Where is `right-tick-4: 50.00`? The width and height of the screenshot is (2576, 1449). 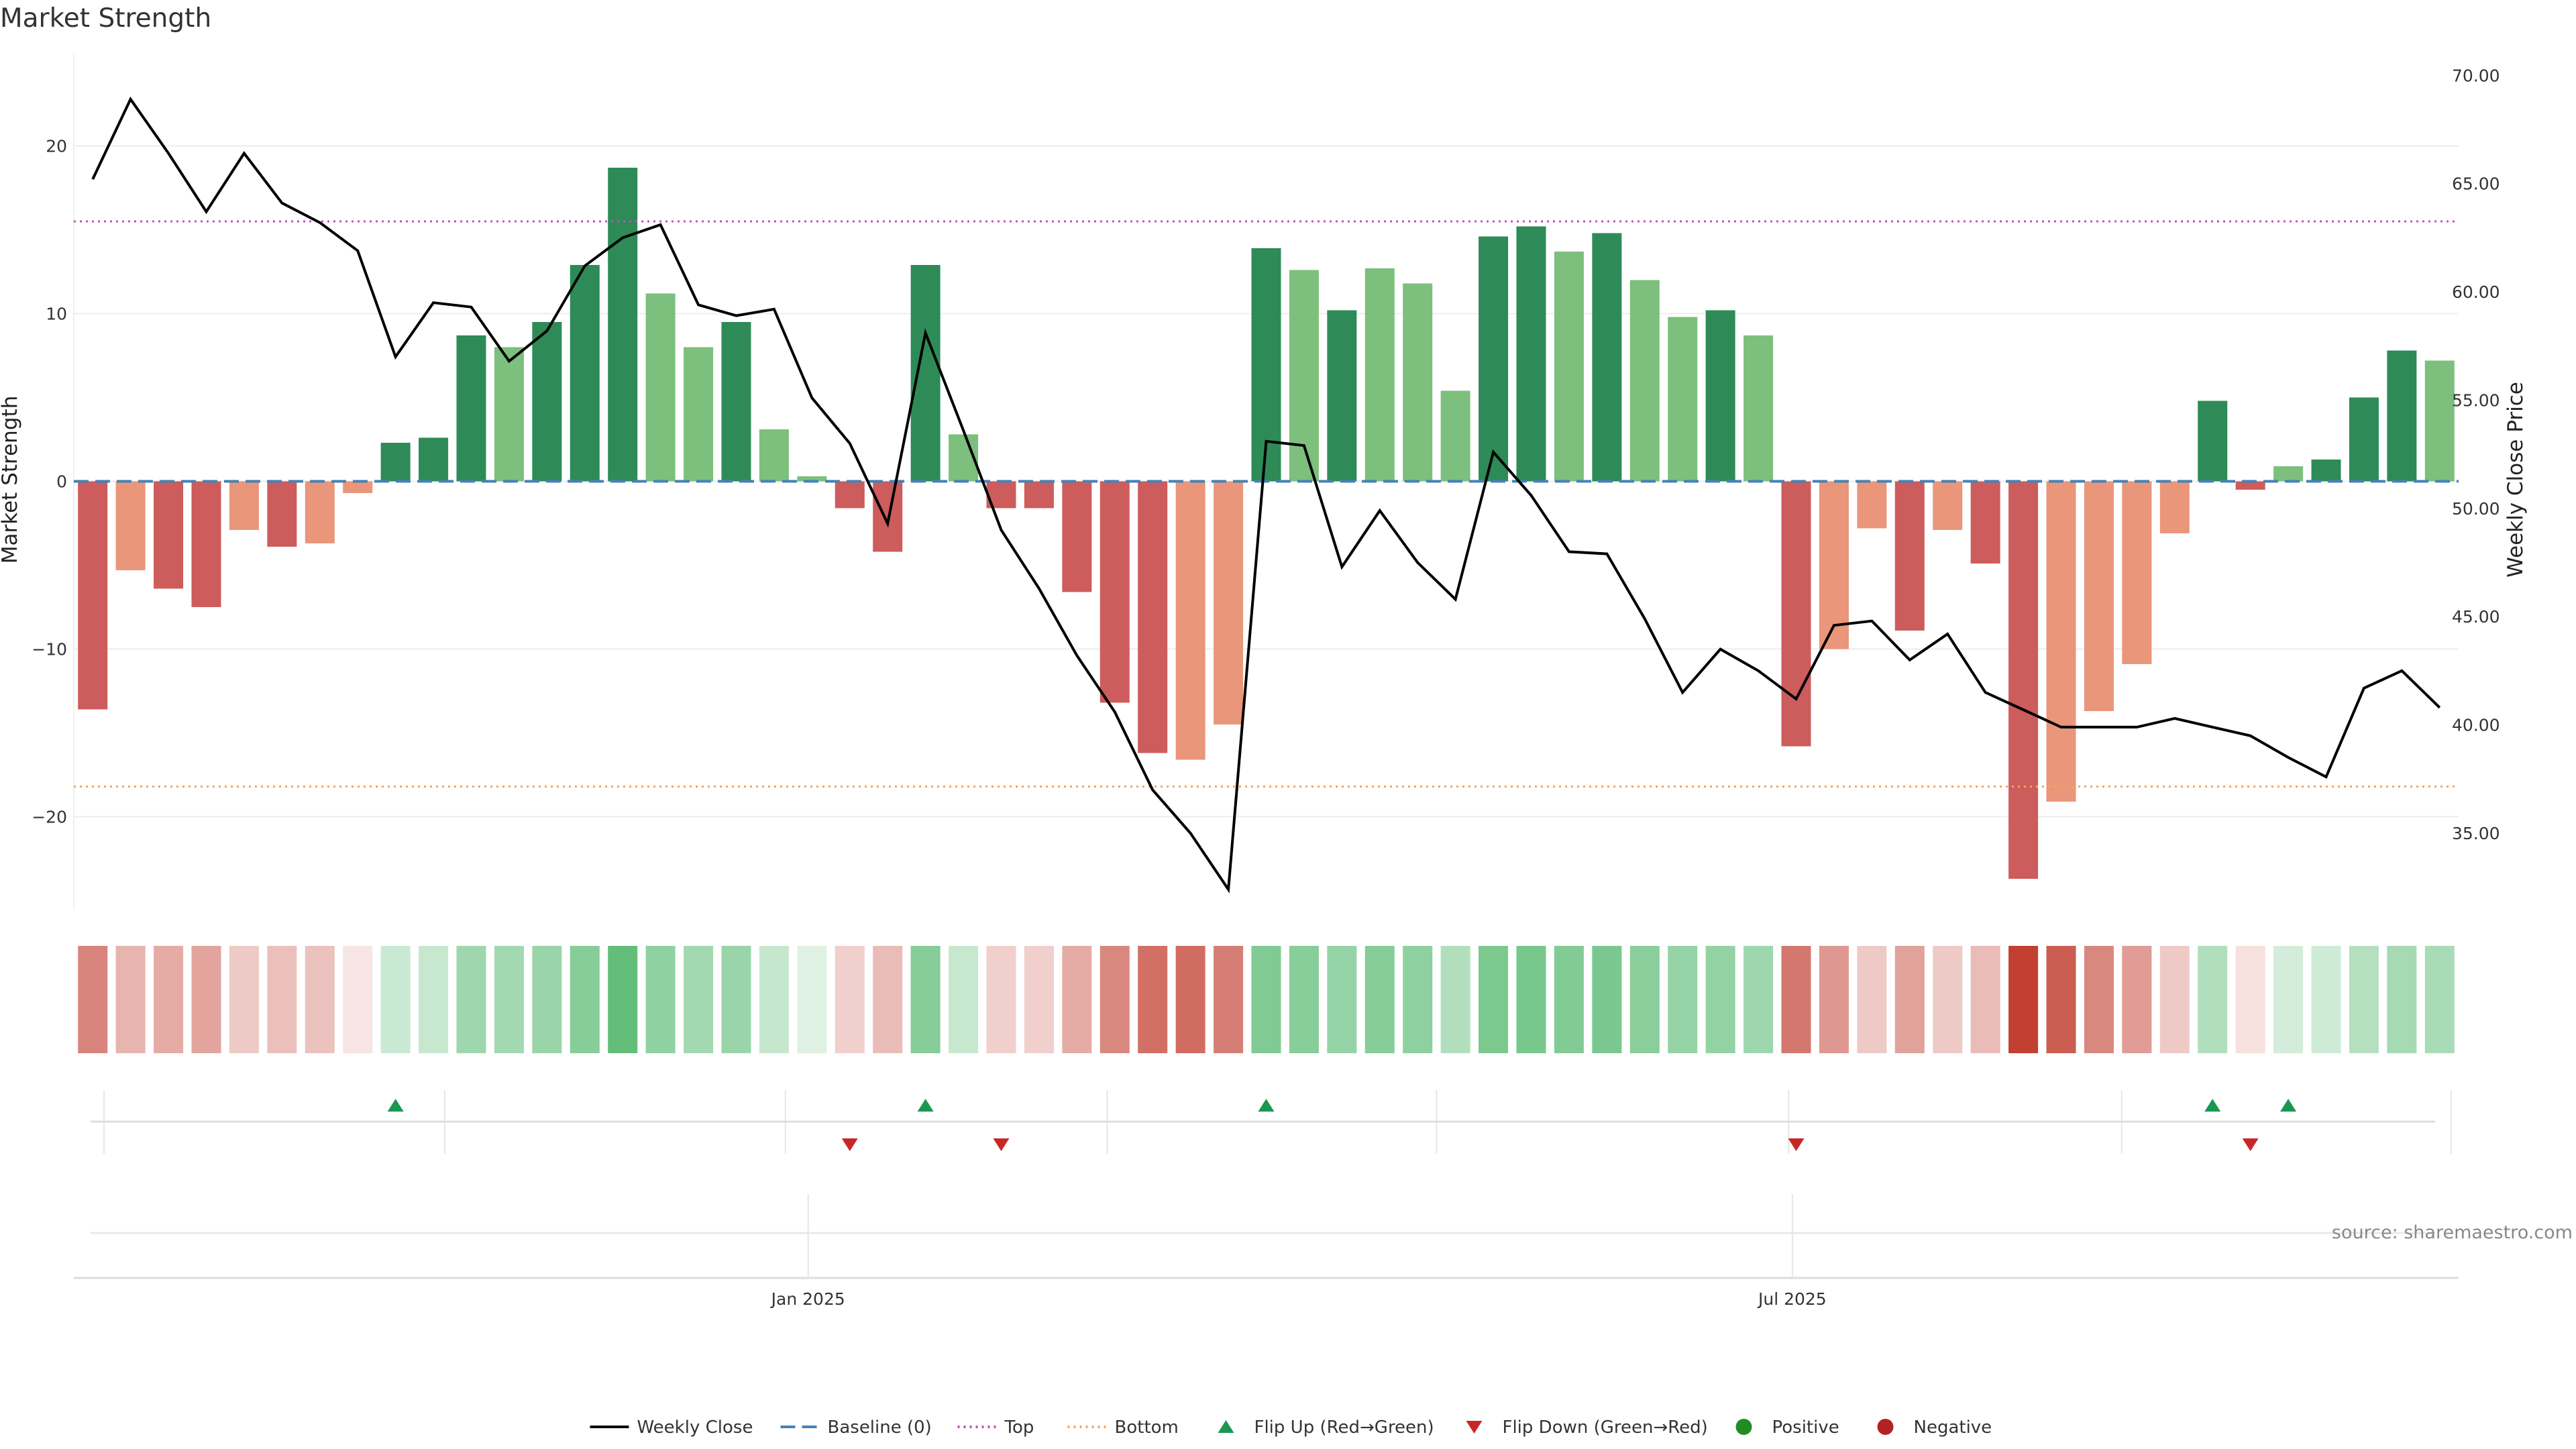
right-tick-4: 50.00 is located at coordinates (2476, 509).